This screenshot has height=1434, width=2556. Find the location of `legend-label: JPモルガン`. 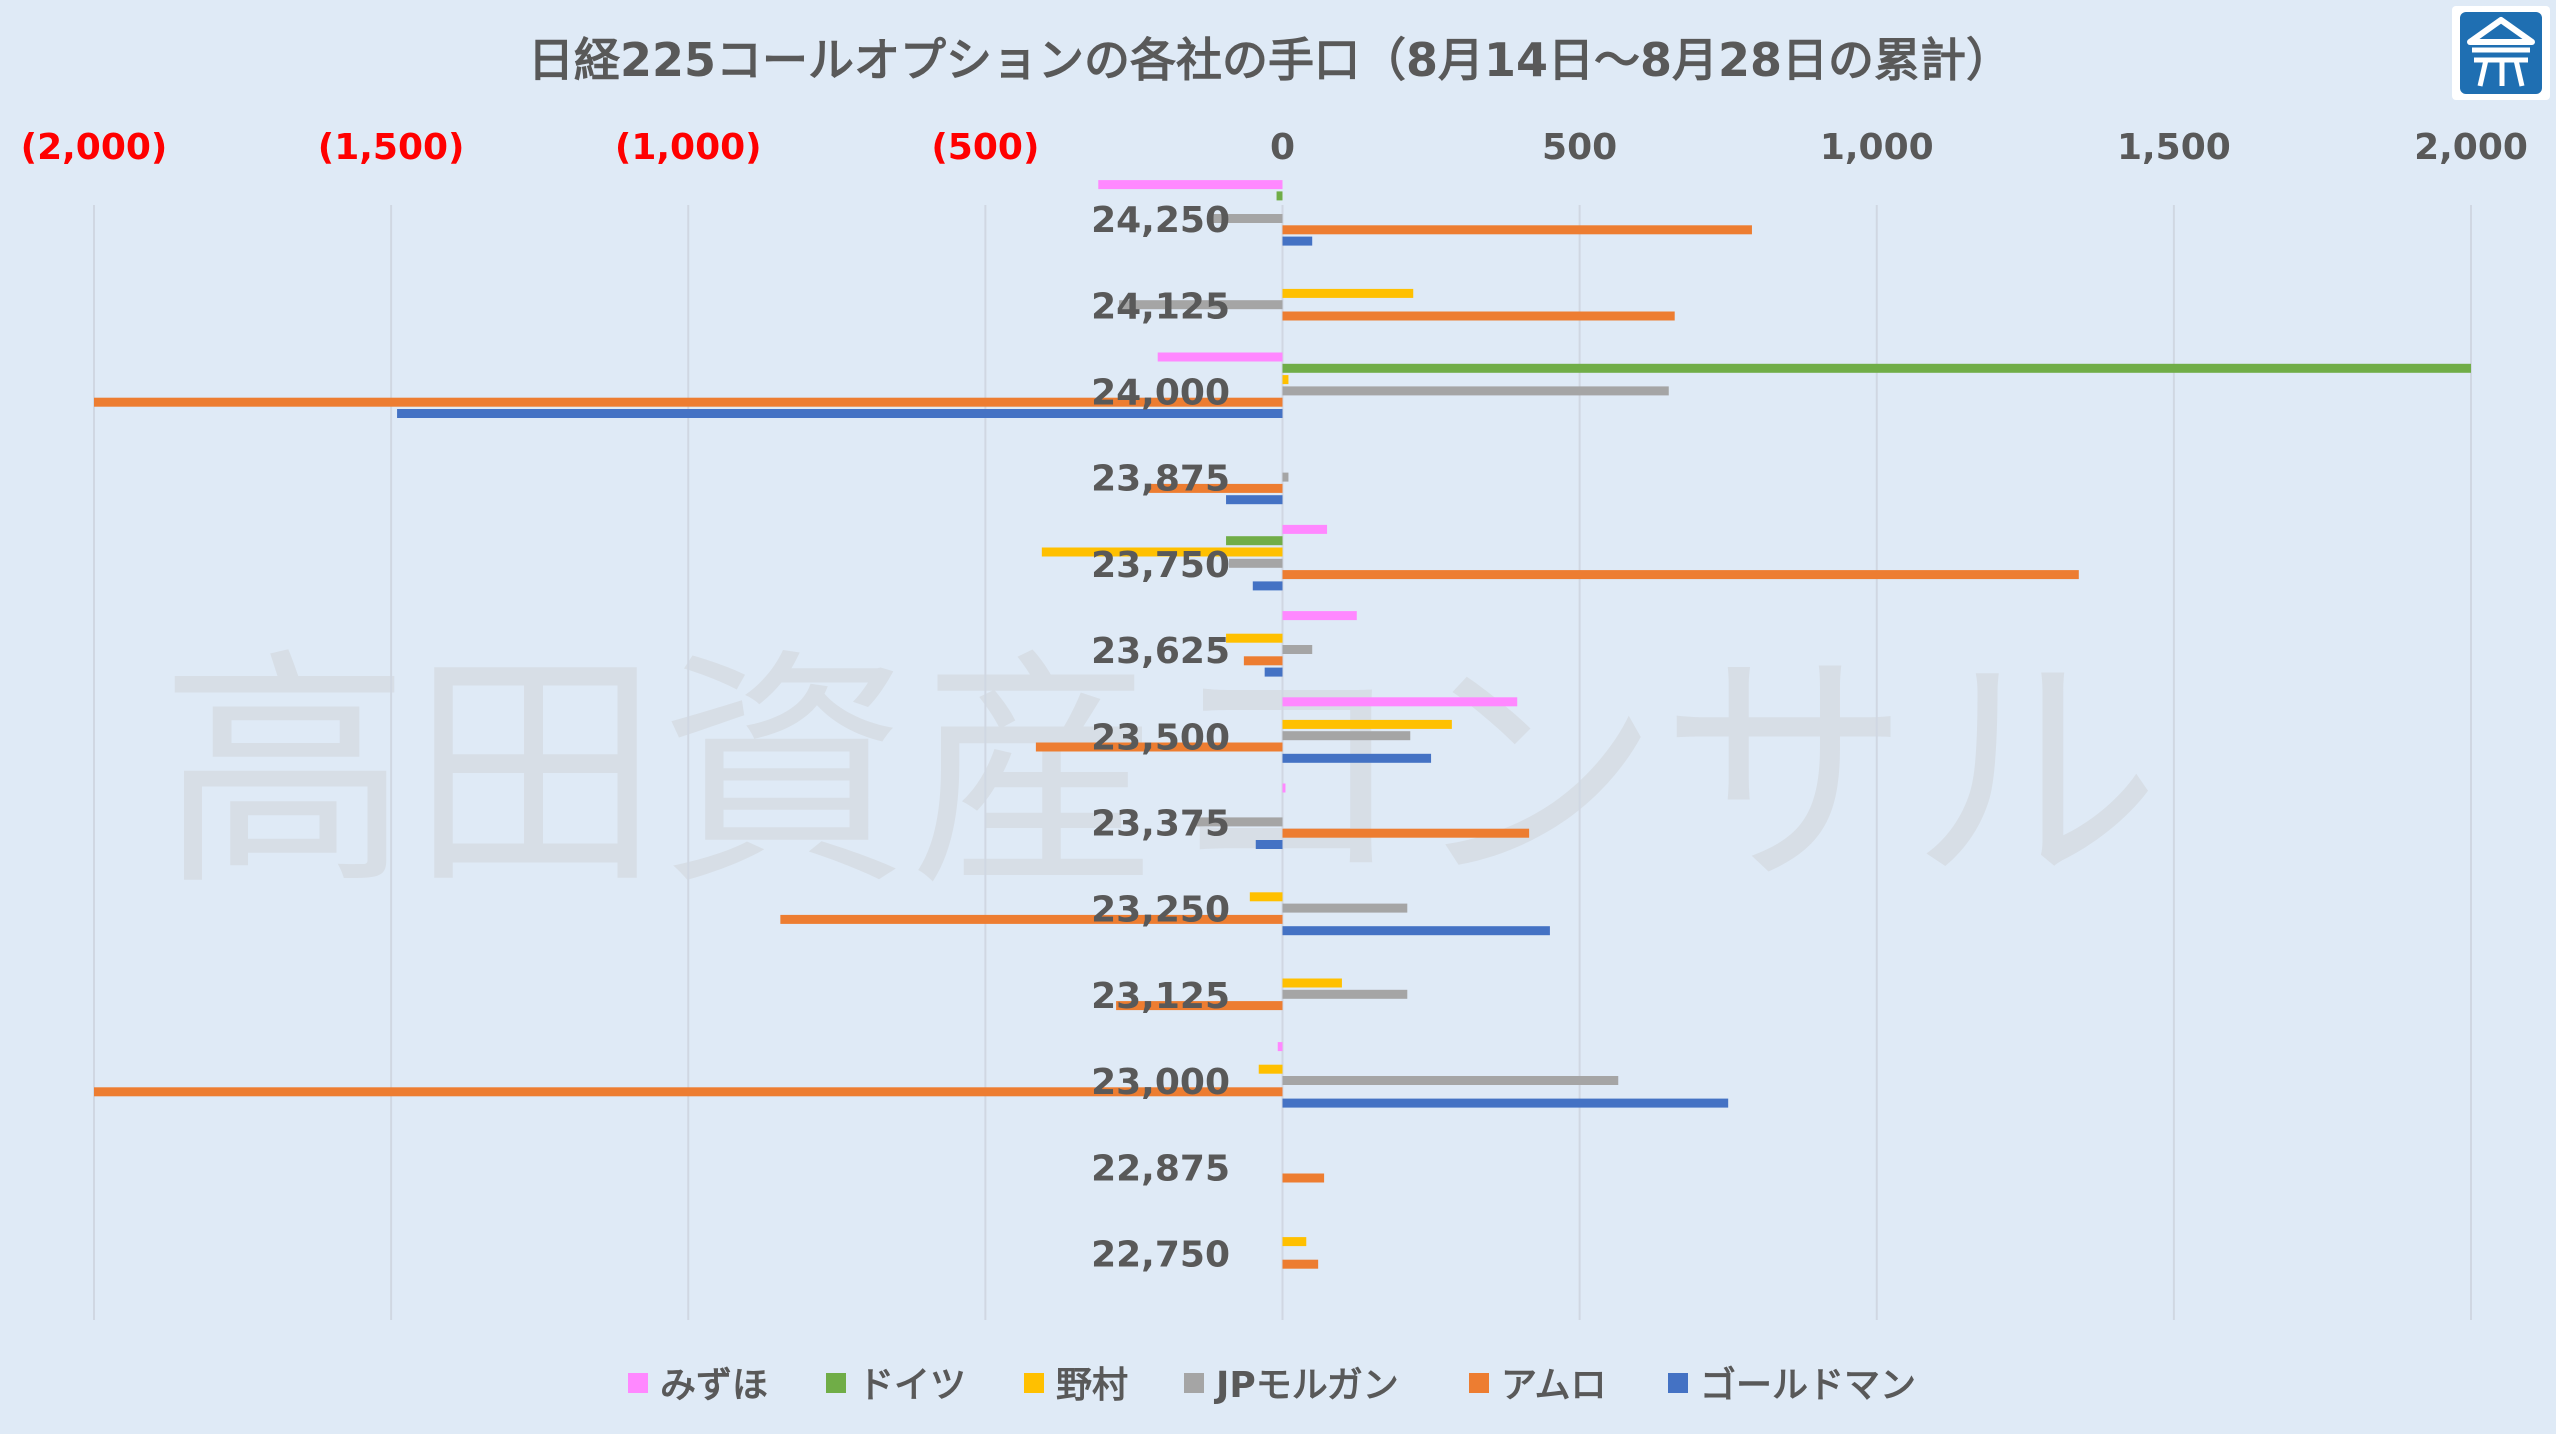

legend-label: JPモルガン is located at coordinates (1306, 1385).